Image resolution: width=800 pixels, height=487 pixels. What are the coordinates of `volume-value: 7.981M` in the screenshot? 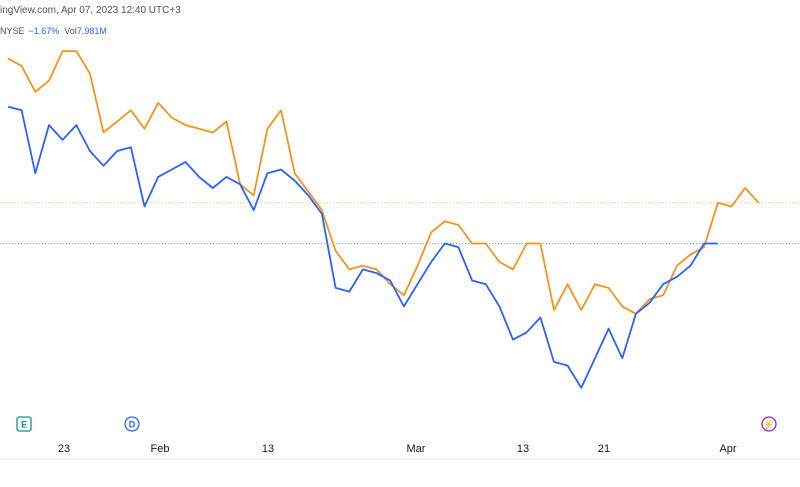 It's located at (91, 31).